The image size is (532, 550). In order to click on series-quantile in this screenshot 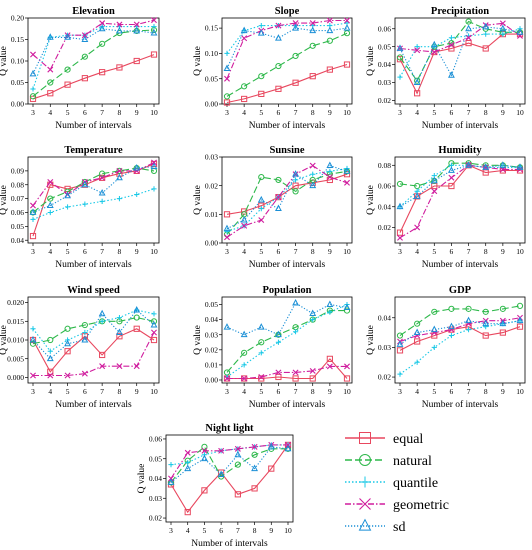, I will do `click(93, 58)`.